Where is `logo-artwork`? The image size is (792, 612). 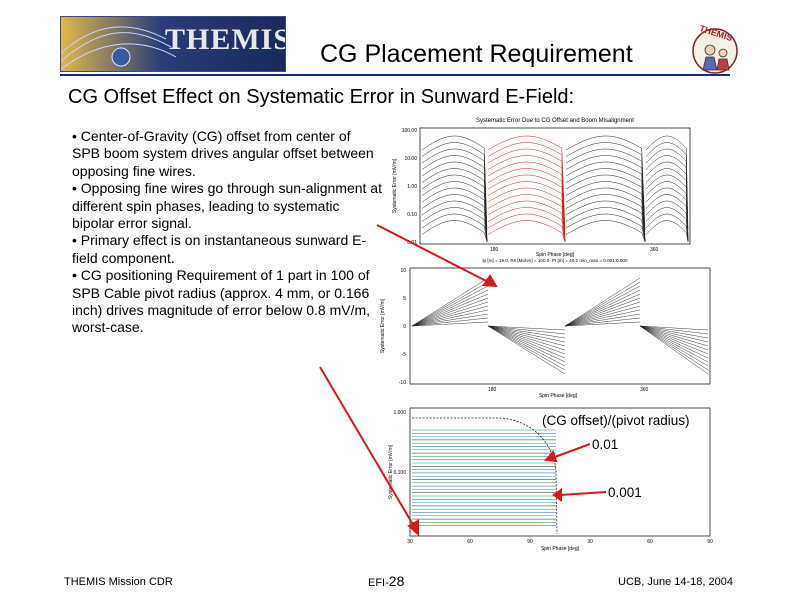 logo-artwork is located at coordinates (173, 44).